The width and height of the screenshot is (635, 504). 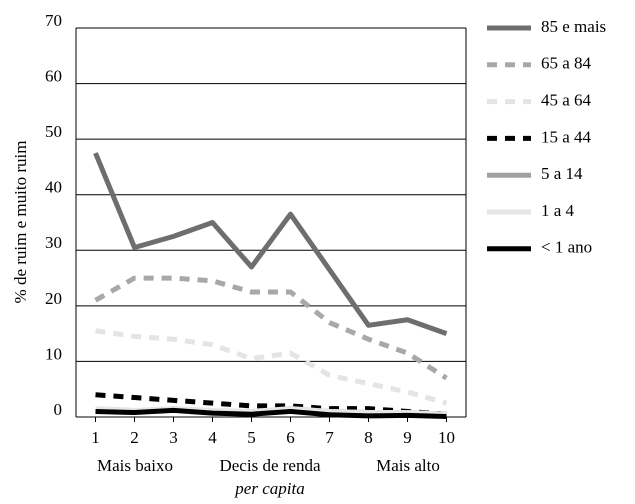 What do you see at coordinates (407, 437) in the screenshot?
I see `x-tick-label: 9` at bounding box center [407, 437].